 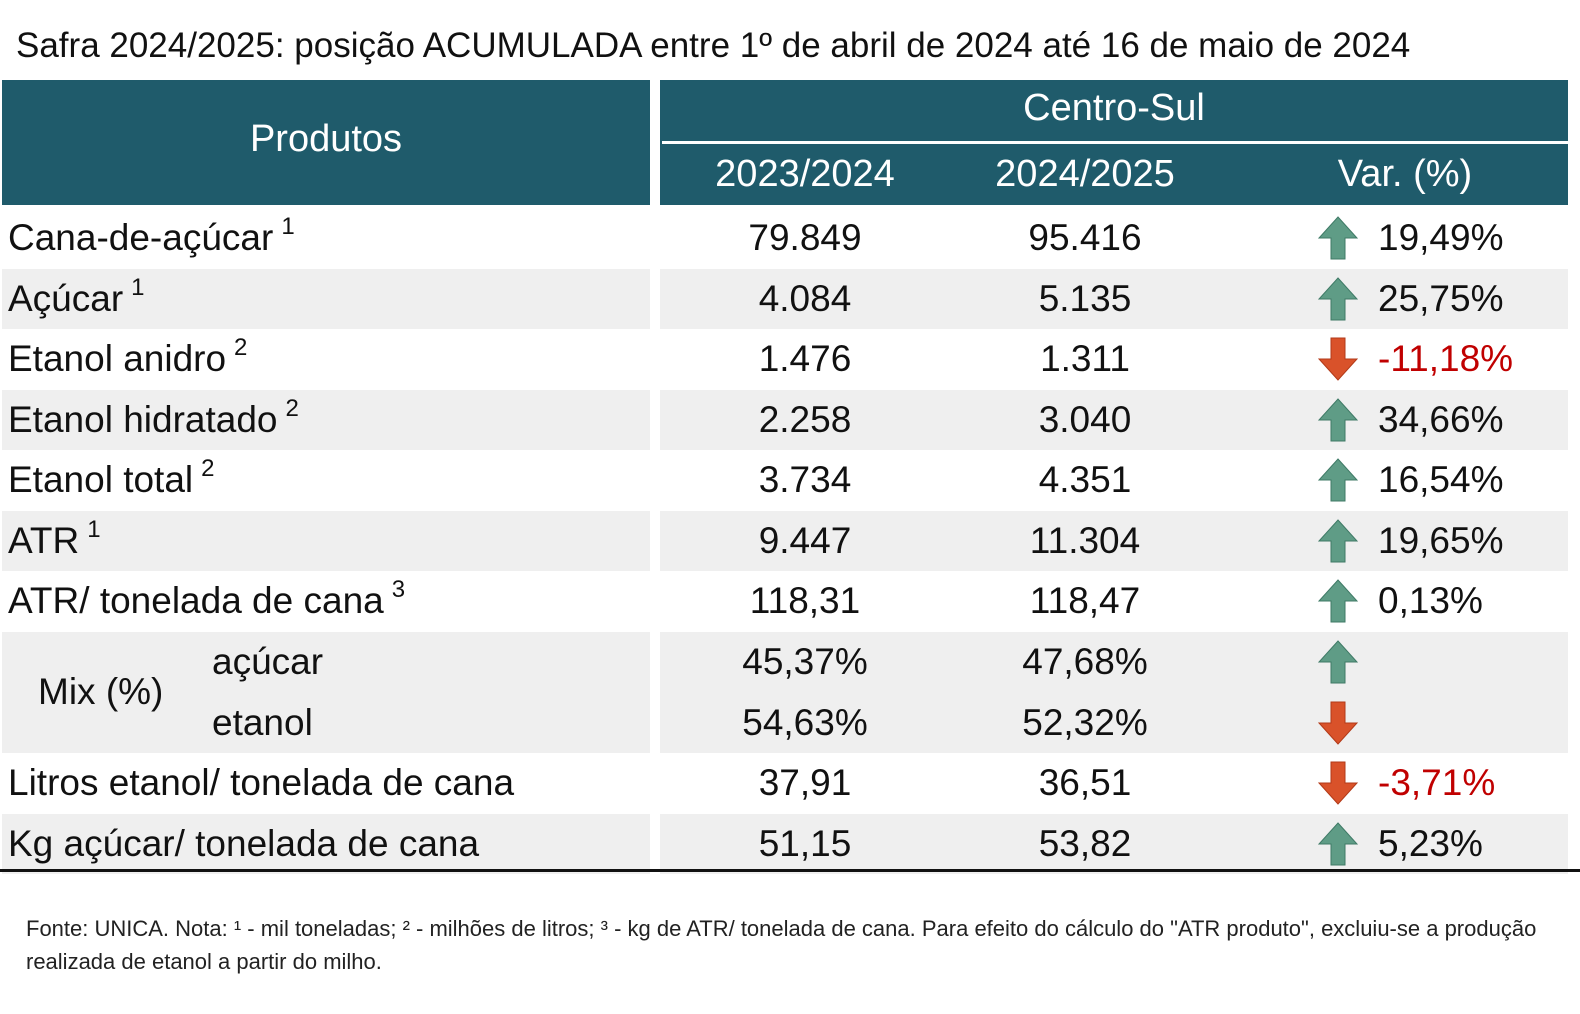 I want to click on row-label: Etanol total 2, so click(x=111, y=482).